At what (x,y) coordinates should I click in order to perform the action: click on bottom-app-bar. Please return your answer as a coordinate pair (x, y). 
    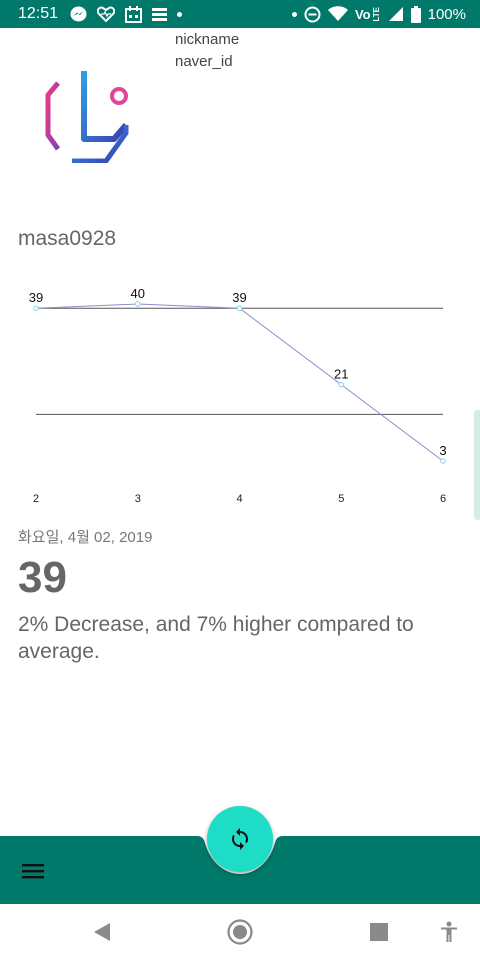
    Looking at the image, I should click on (240, 870).